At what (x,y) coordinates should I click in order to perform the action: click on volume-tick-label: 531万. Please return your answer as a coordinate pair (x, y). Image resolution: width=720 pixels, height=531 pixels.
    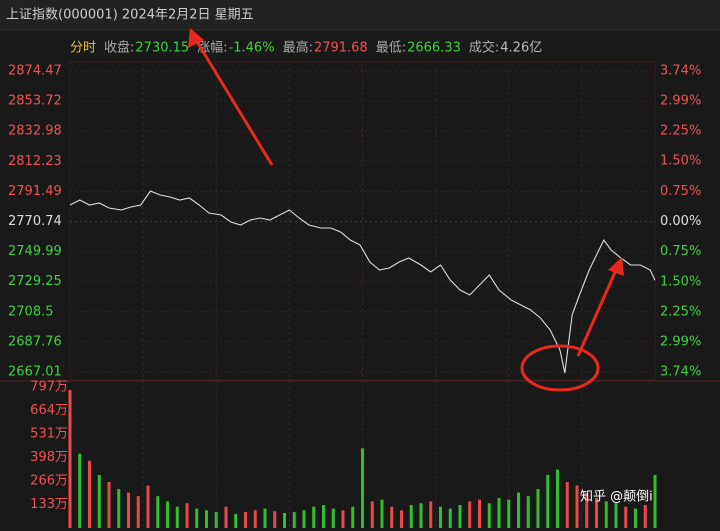
    Looking at the image, I should click on (49, 434).